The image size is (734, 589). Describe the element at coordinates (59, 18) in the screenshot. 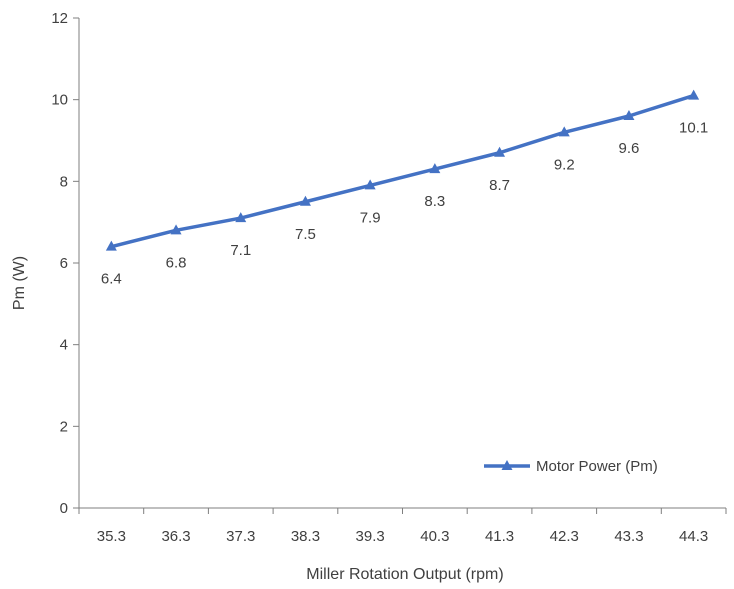

I see `y-tick-label: 12` at that location.